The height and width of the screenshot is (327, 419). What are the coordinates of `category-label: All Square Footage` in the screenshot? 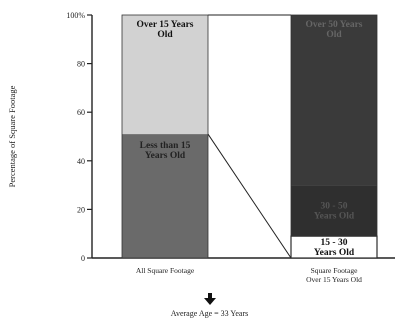 It's located at (165, 270).